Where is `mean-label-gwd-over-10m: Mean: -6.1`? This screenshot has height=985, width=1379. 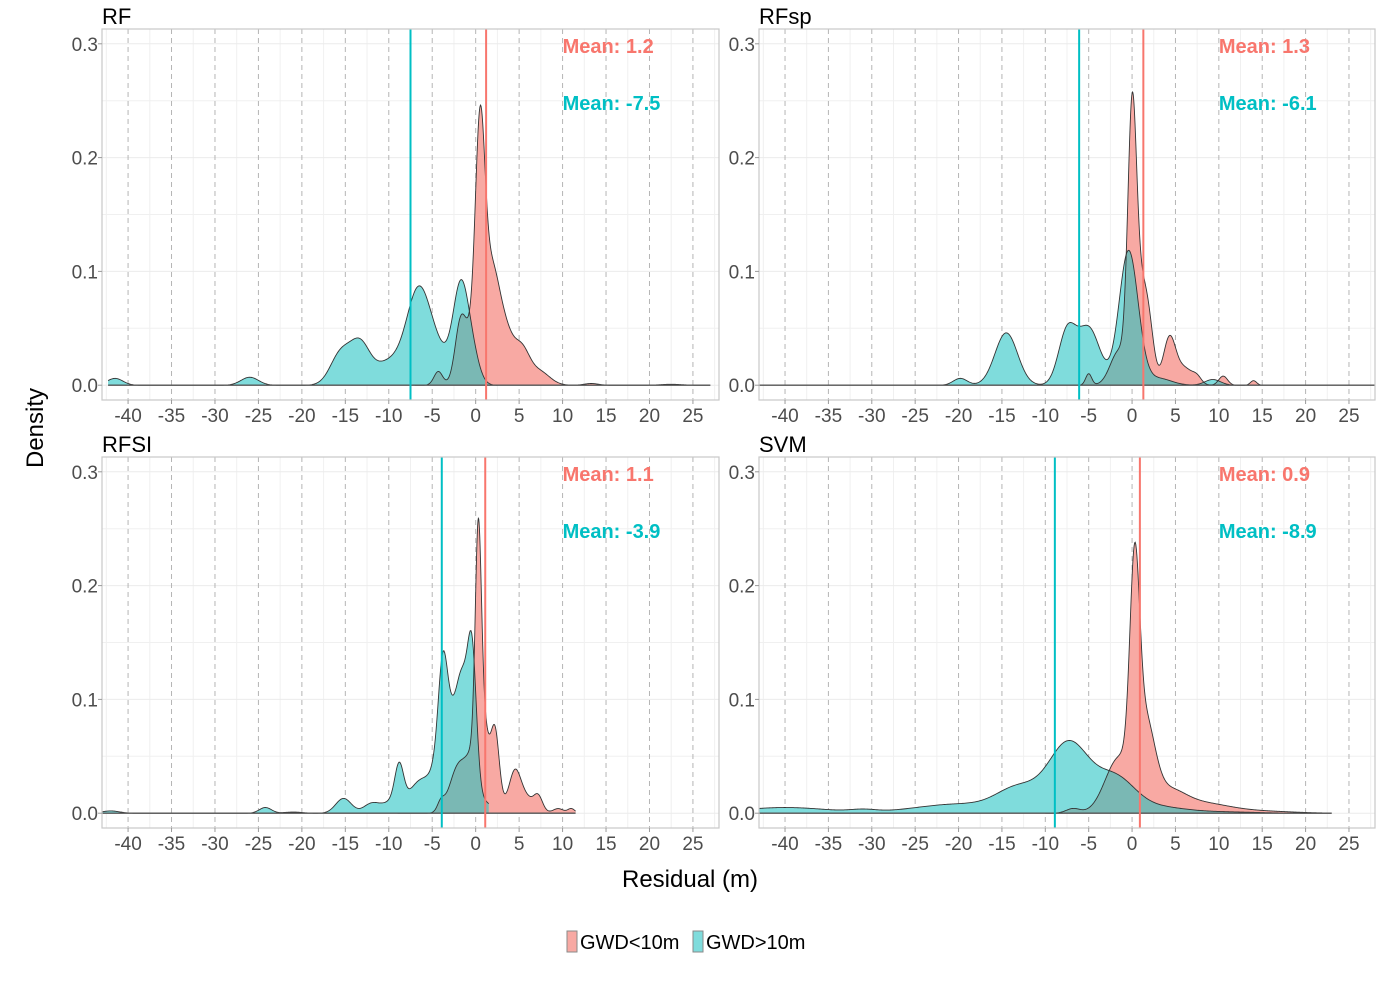 mean-label-gwd-over-10m: Mean: -6.1 is located at coordinates (1268, 104).